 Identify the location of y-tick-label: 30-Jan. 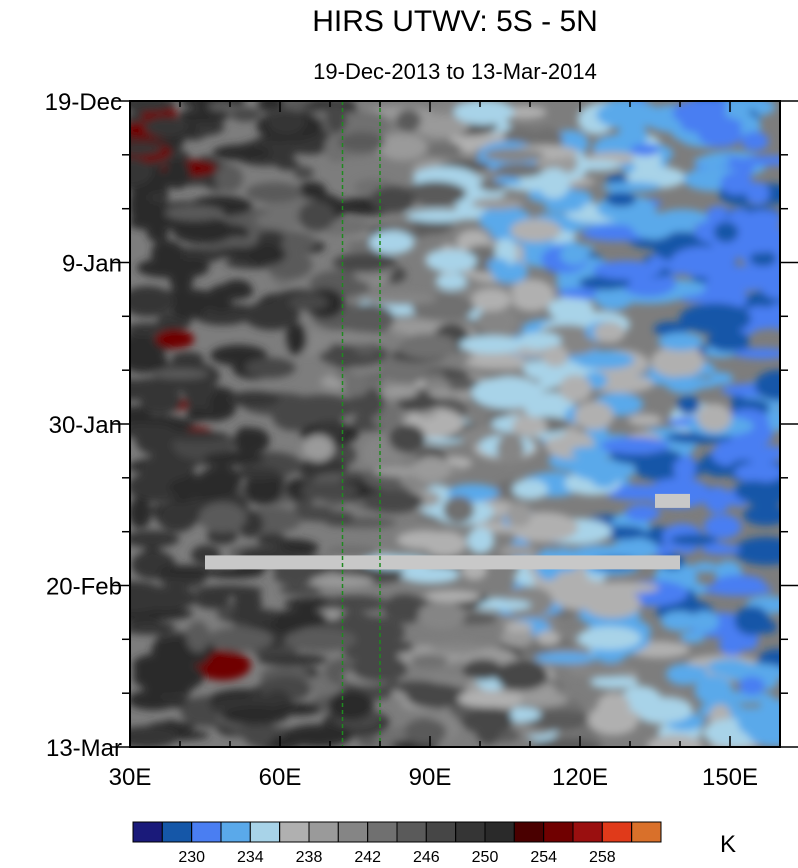
(85, 425).